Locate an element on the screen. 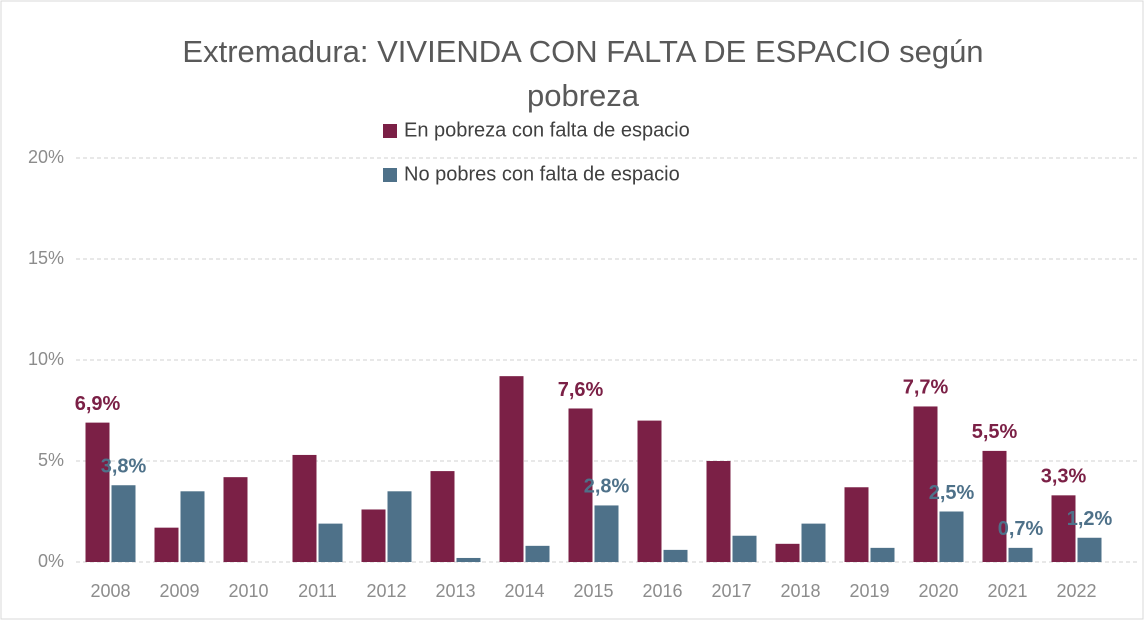  x-tick-label: 2020 is located at coordinates (938, 591).